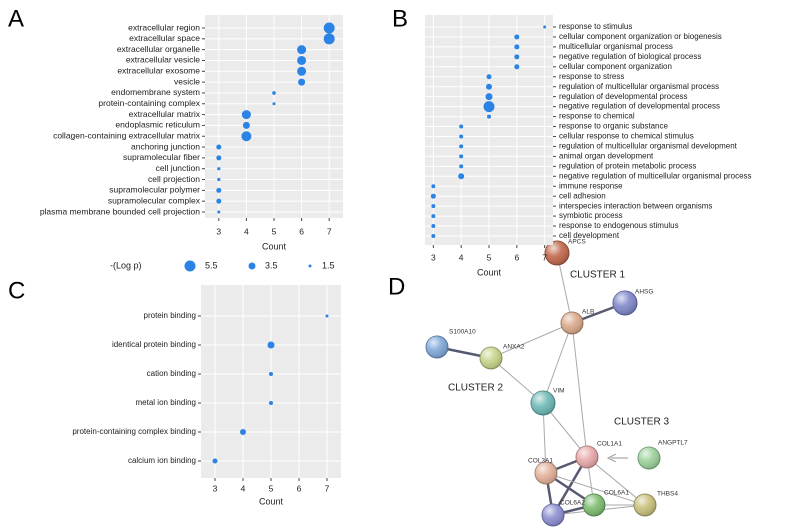 Image resolution: width=792 pixels, height=530 pixels. Describe the element at coordinates (609, 444) in the screenshot. I see `node-label: COL1A1` at that location.